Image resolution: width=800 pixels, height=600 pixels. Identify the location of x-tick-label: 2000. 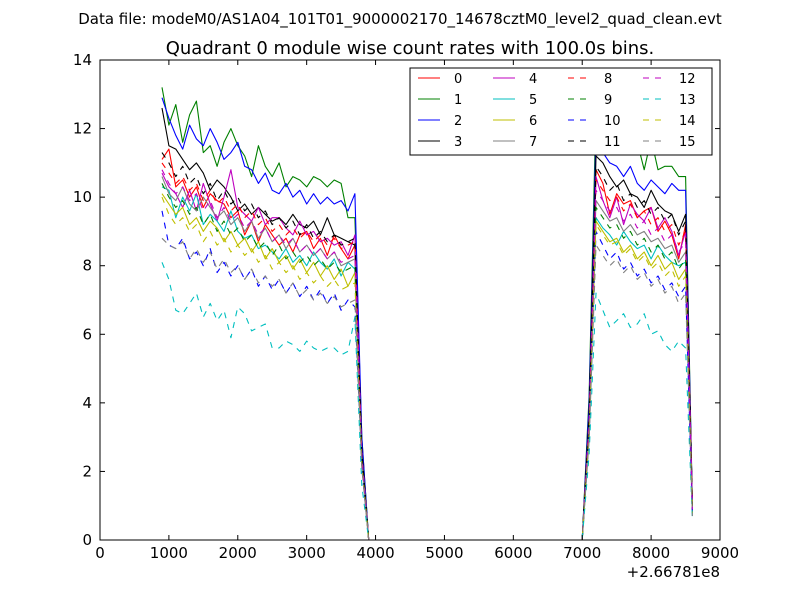
(238, 553).